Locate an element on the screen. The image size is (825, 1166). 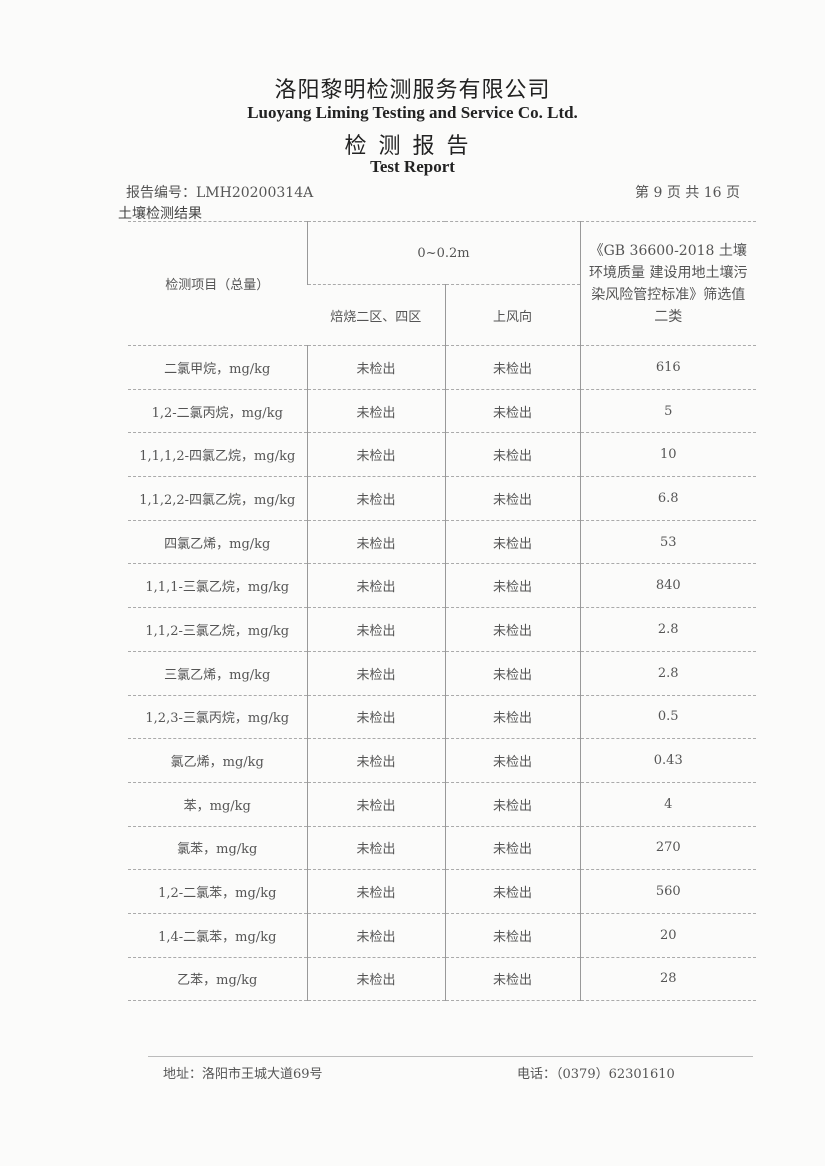
table-row: 氯苯，mg/kg 未检出 未检出 270 is located at coordinates (442, 848).